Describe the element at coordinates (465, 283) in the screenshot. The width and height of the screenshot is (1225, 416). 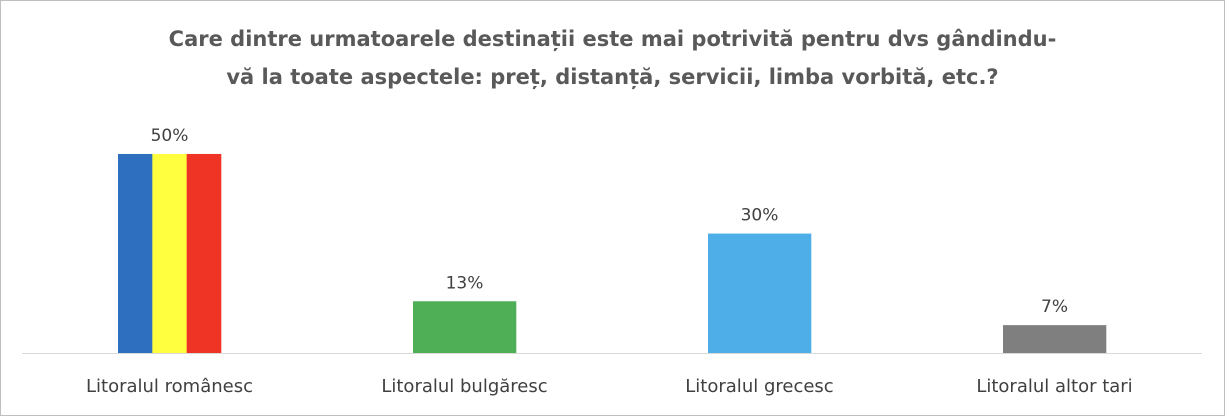
I see `data-label-2: 13%` at that location.